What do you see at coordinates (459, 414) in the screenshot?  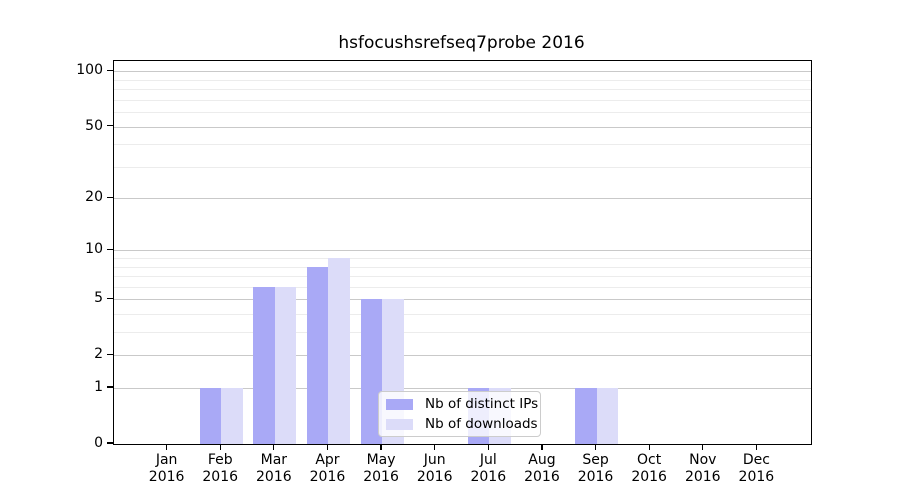 I see `legend: Nb of distinct IPs Nb of downloads` at bounding box center [459, 414].